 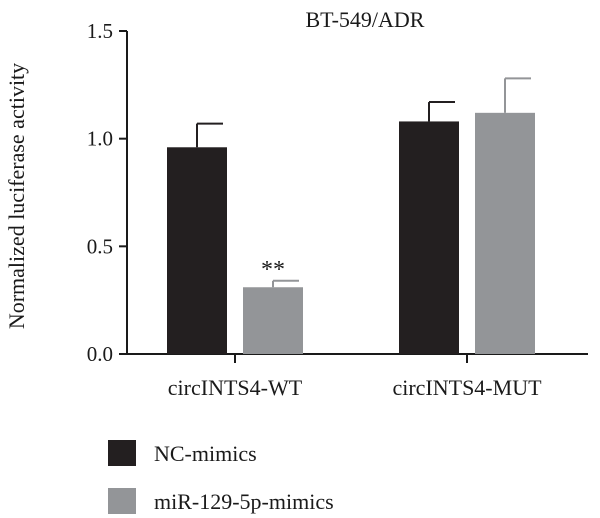 I want to click on x-ticks: circINTS4-WT circINTS4-MUT, so click(x=355, y=377).